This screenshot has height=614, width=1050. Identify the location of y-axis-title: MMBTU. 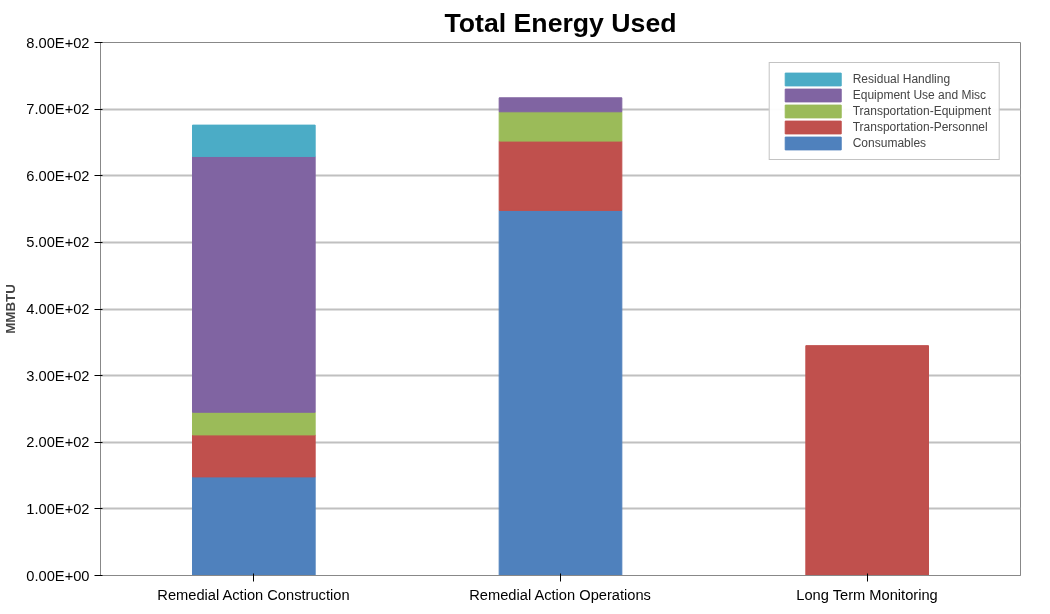
(11, 309).